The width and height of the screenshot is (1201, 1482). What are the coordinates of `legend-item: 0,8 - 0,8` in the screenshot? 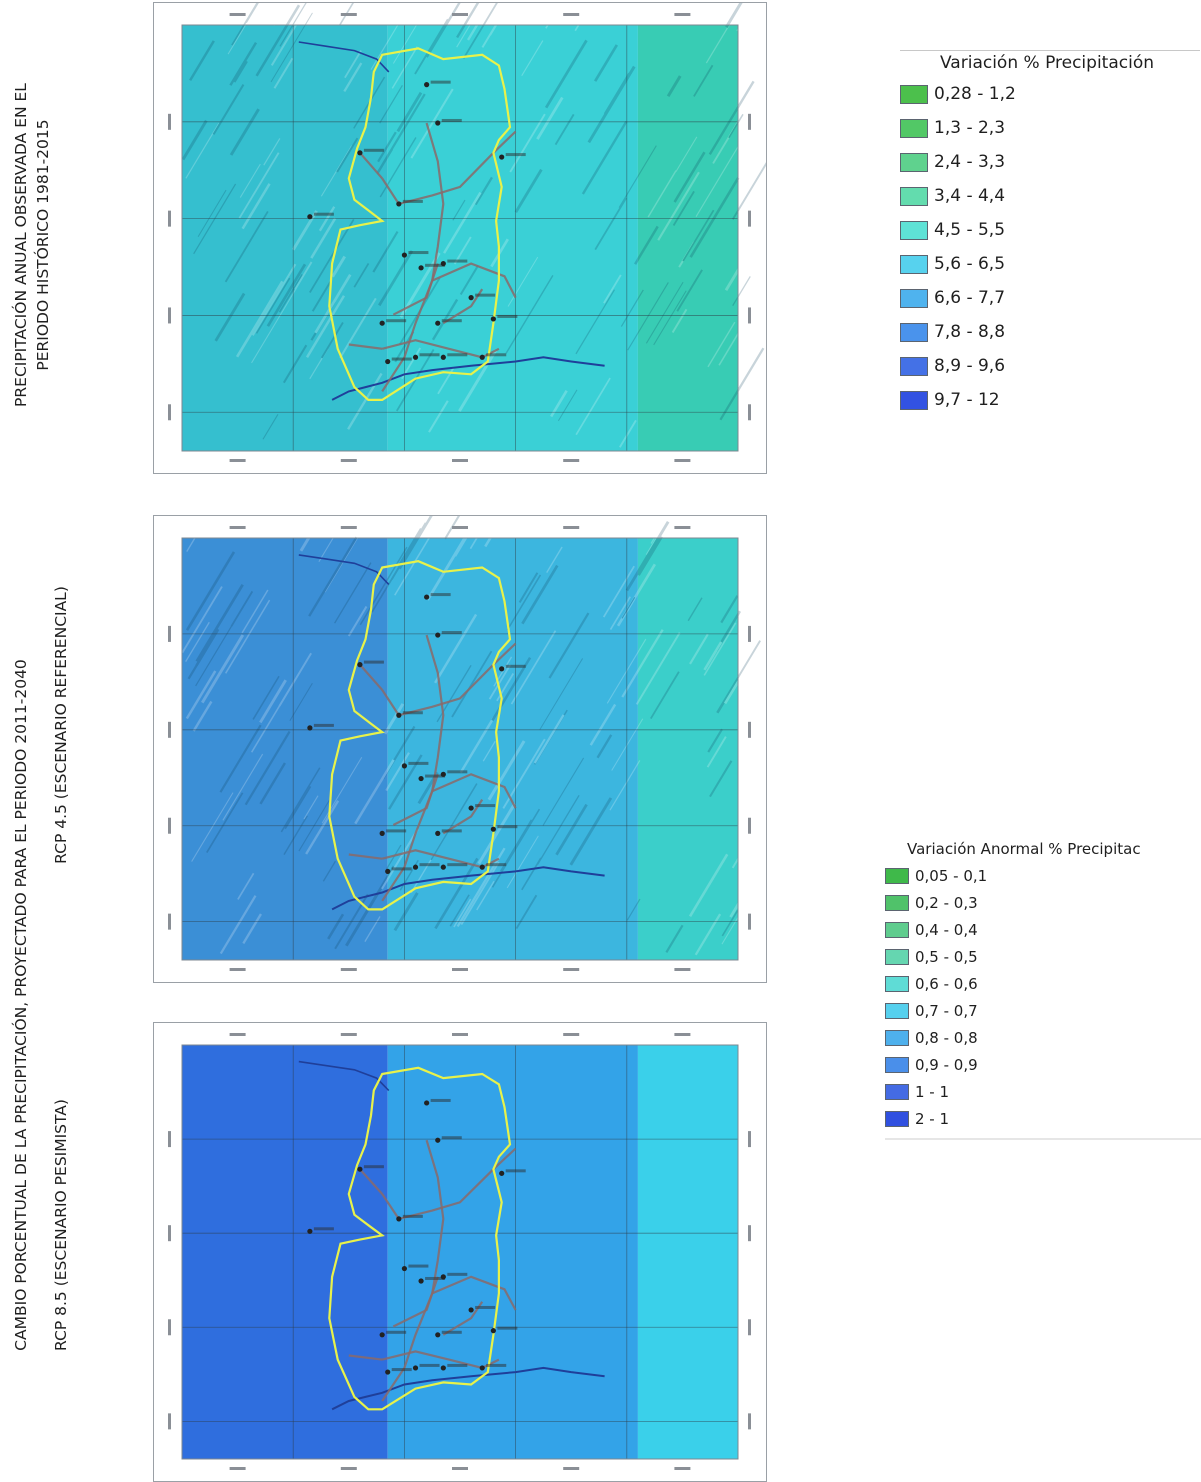 It's located at (1043, 1037).